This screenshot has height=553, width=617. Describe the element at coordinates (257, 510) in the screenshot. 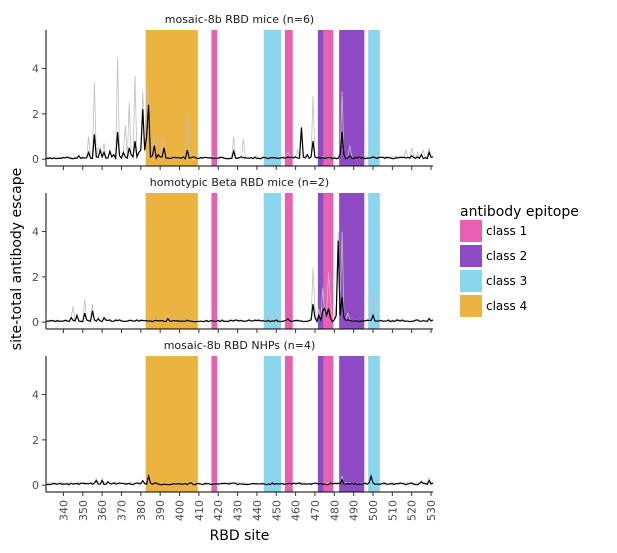

I see `x-tick-label: 440` at that location.